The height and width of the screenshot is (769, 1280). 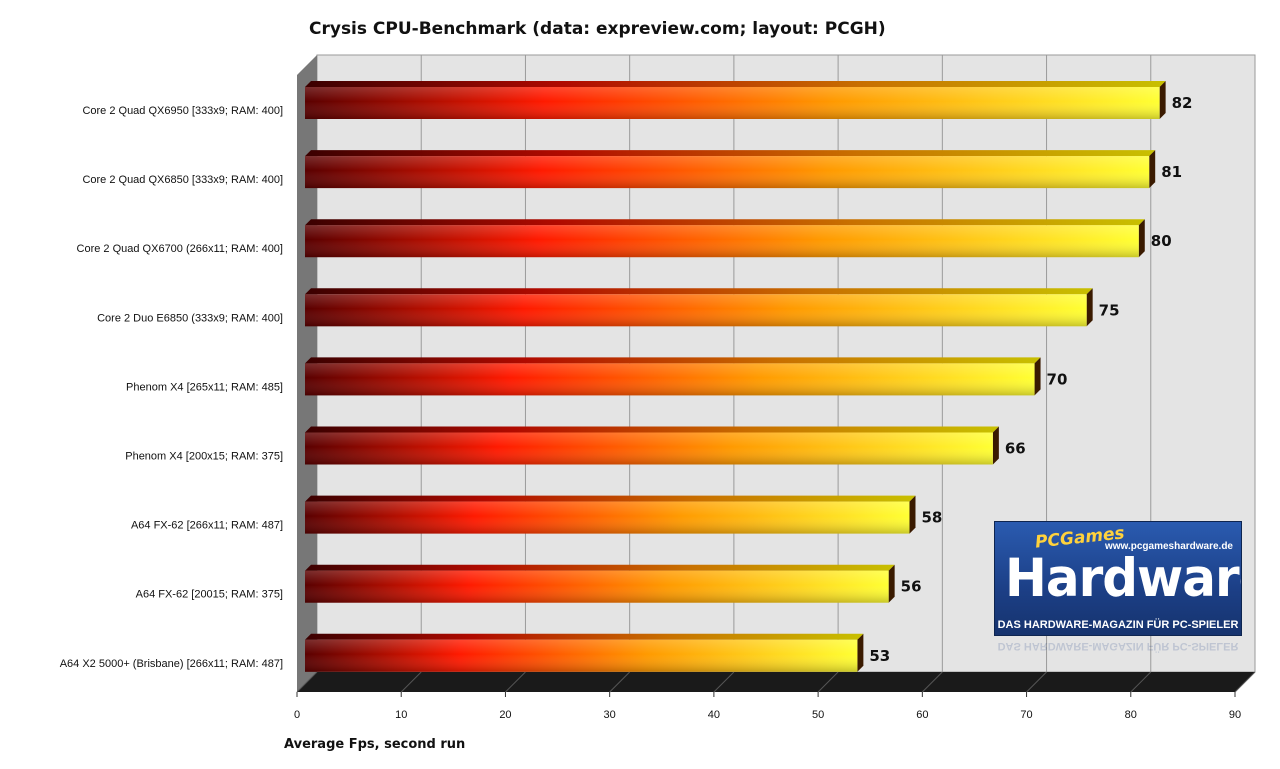 I want to click on category-label: Core 2 Quad QX6950 [333x9; RAM: 400], so click(x=182, y=111).